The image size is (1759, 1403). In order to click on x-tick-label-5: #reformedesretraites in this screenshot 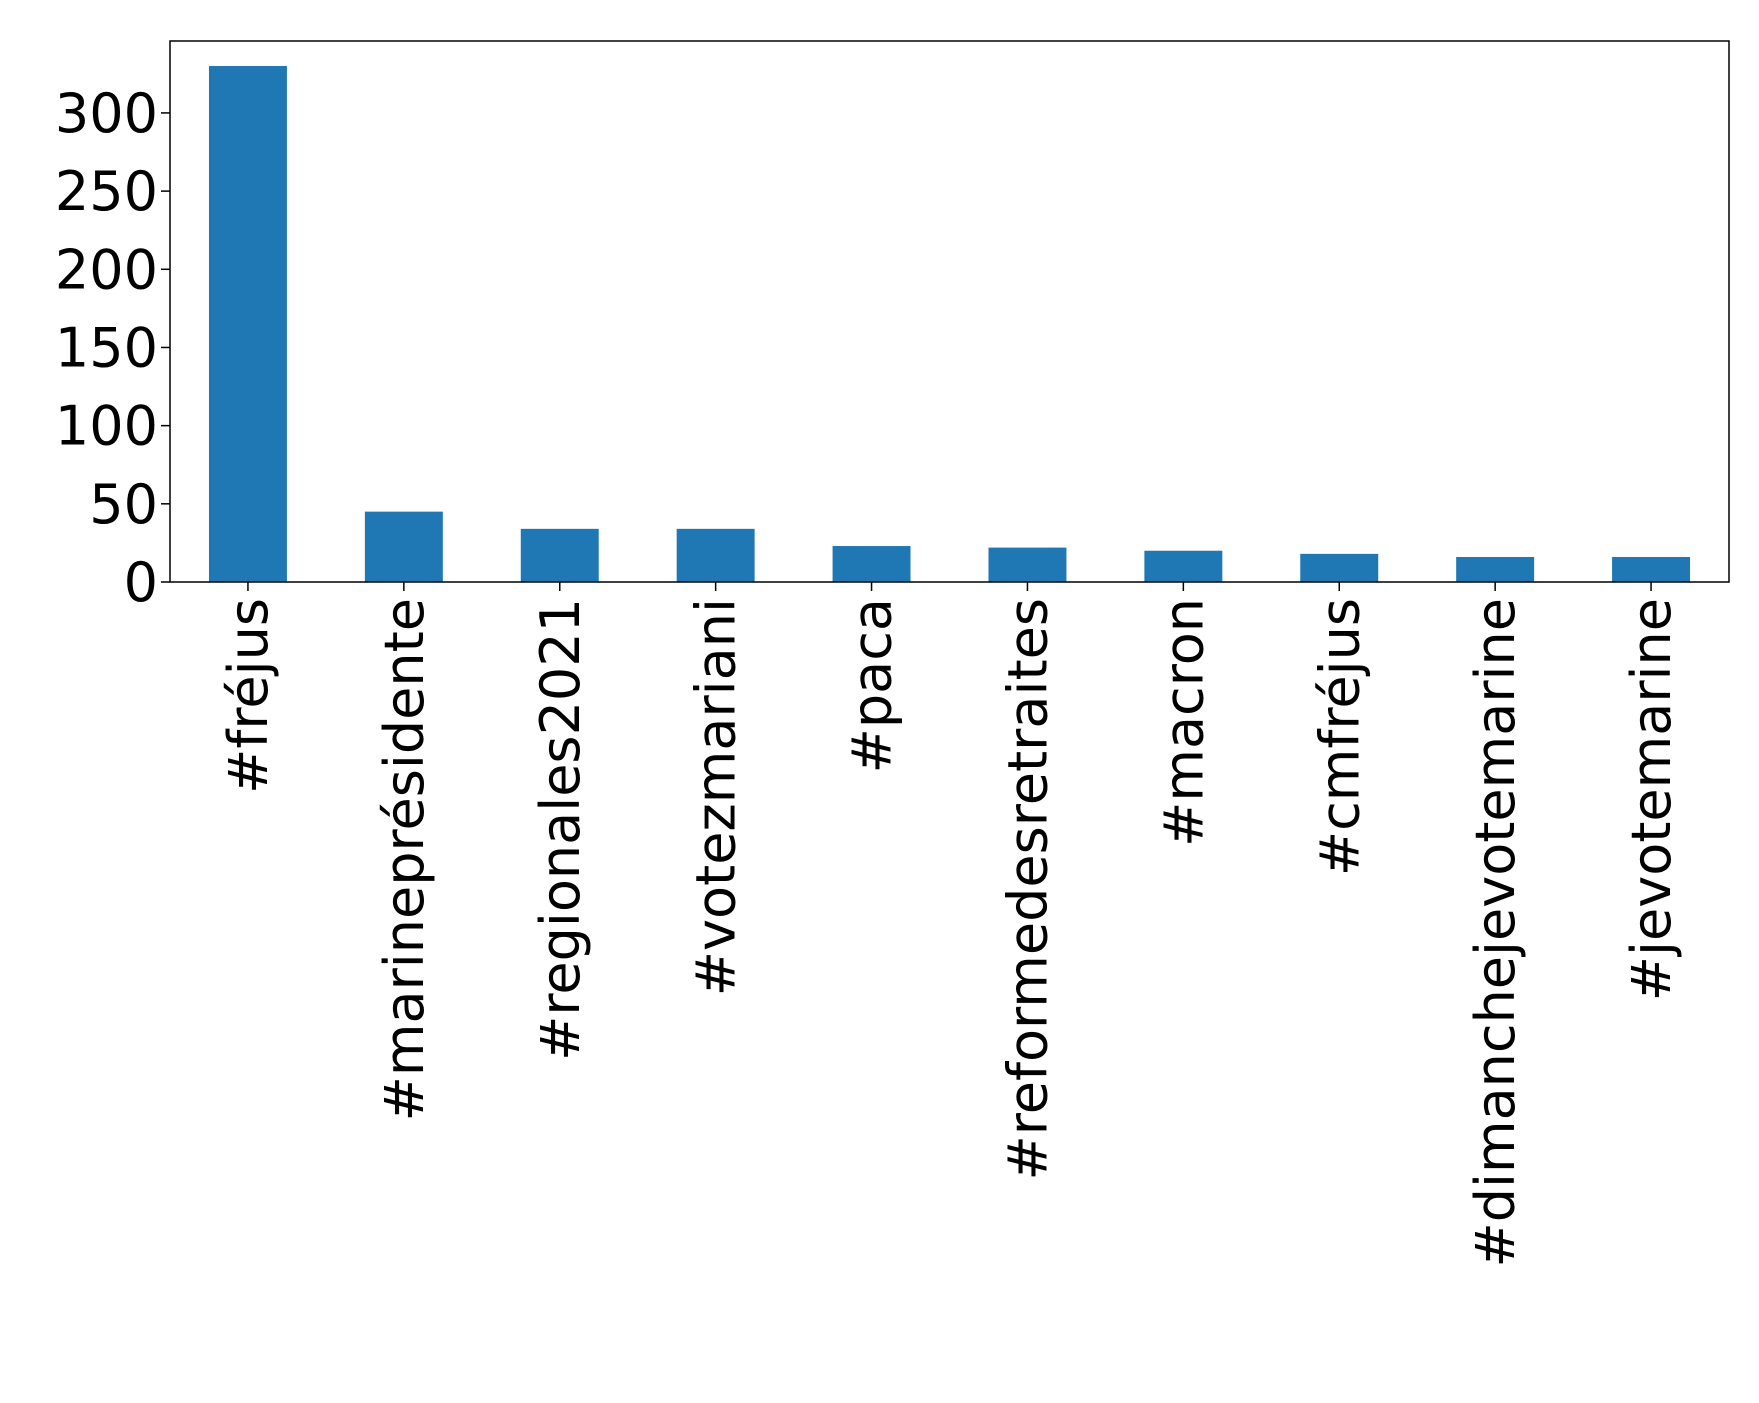, I will do `click(1027, 889)`.